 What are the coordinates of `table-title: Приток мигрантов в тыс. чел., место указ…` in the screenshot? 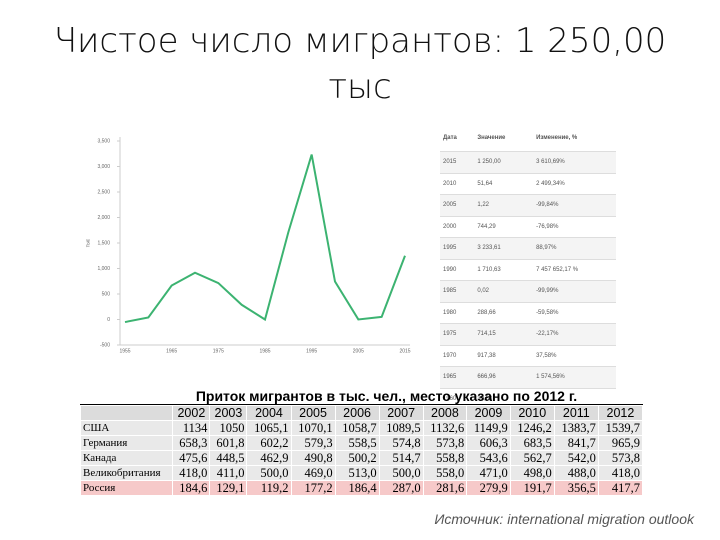 It's located at (361, 396).